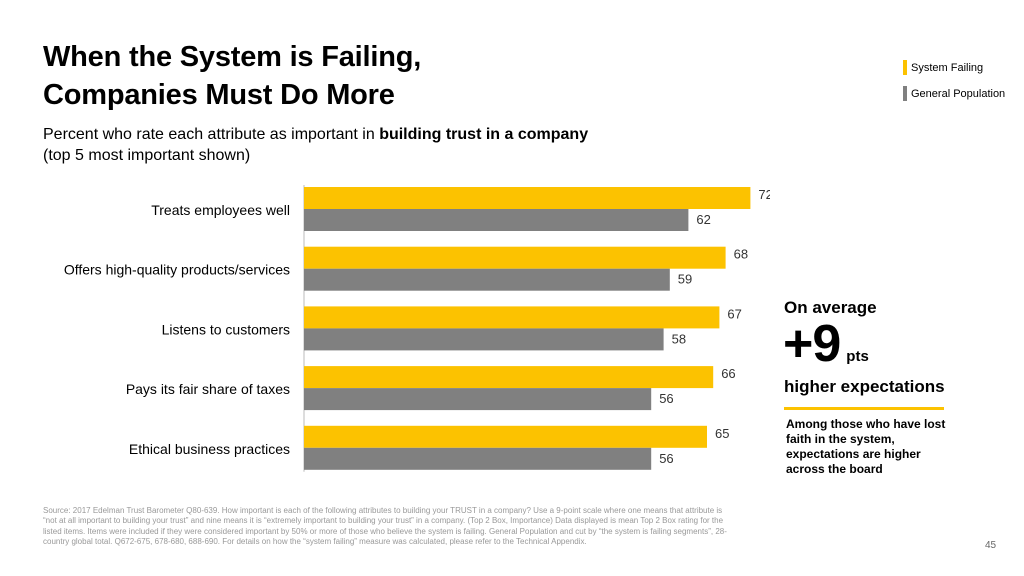 The height and width of the screenshot is (576, 1024). I want to click on callout-divider, so click(864, 408).